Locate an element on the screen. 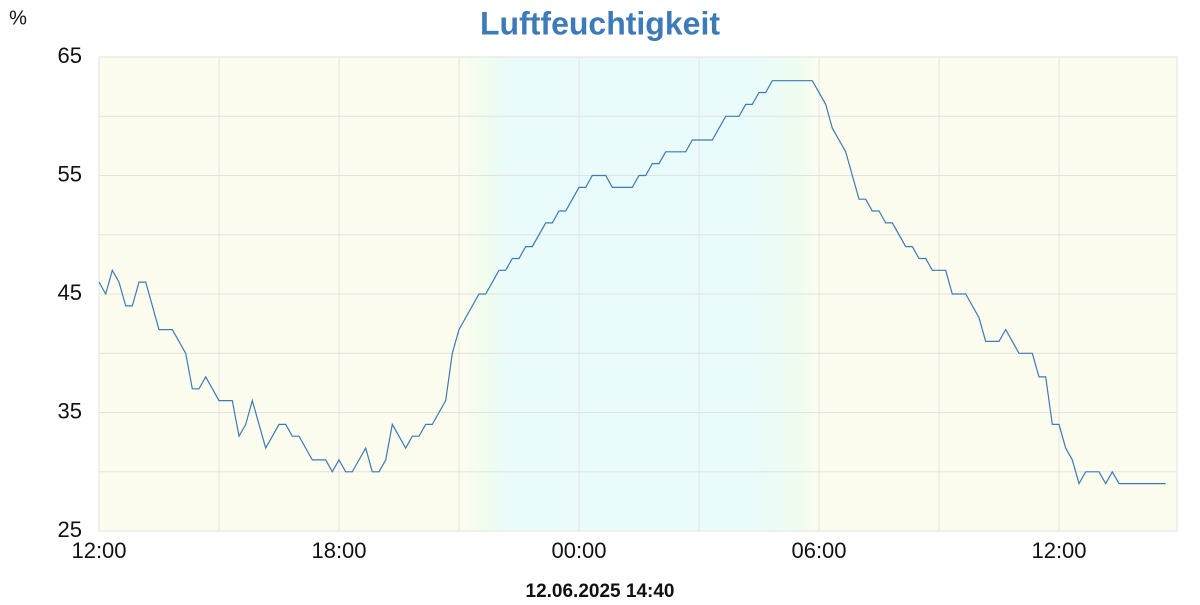 This screenshot has width=1200, height=605. footer-timestamp: 12.06.2025 14:40 is located at coordinates (600, 590).